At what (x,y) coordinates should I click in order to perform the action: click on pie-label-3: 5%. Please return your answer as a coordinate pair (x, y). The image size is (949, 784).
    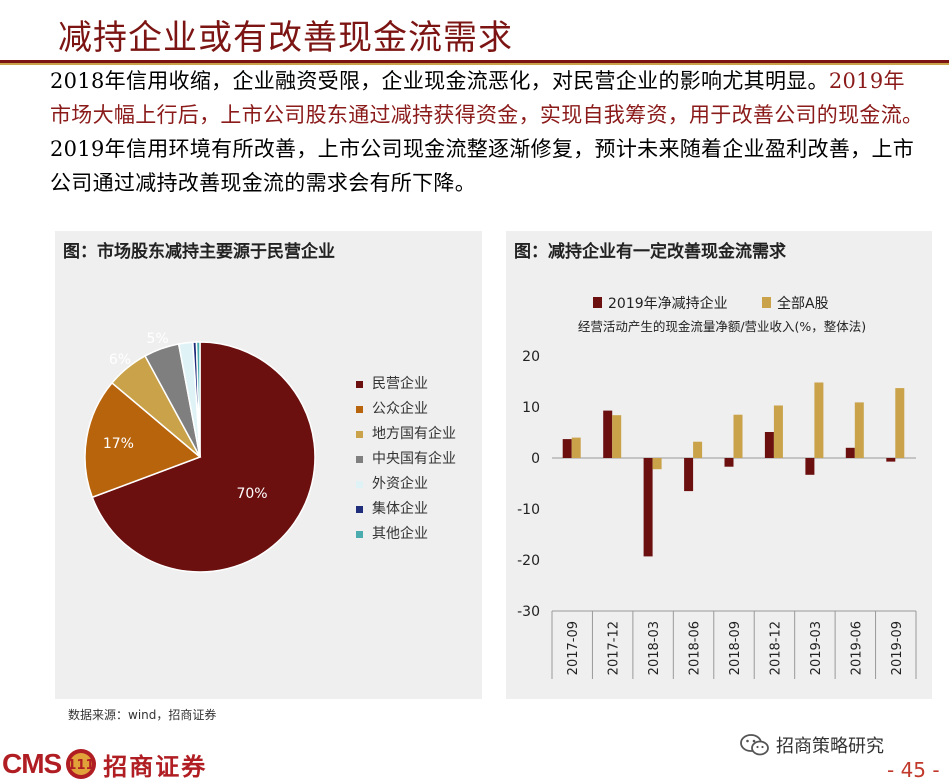
    Looking at the image, I should click on (157, 339).